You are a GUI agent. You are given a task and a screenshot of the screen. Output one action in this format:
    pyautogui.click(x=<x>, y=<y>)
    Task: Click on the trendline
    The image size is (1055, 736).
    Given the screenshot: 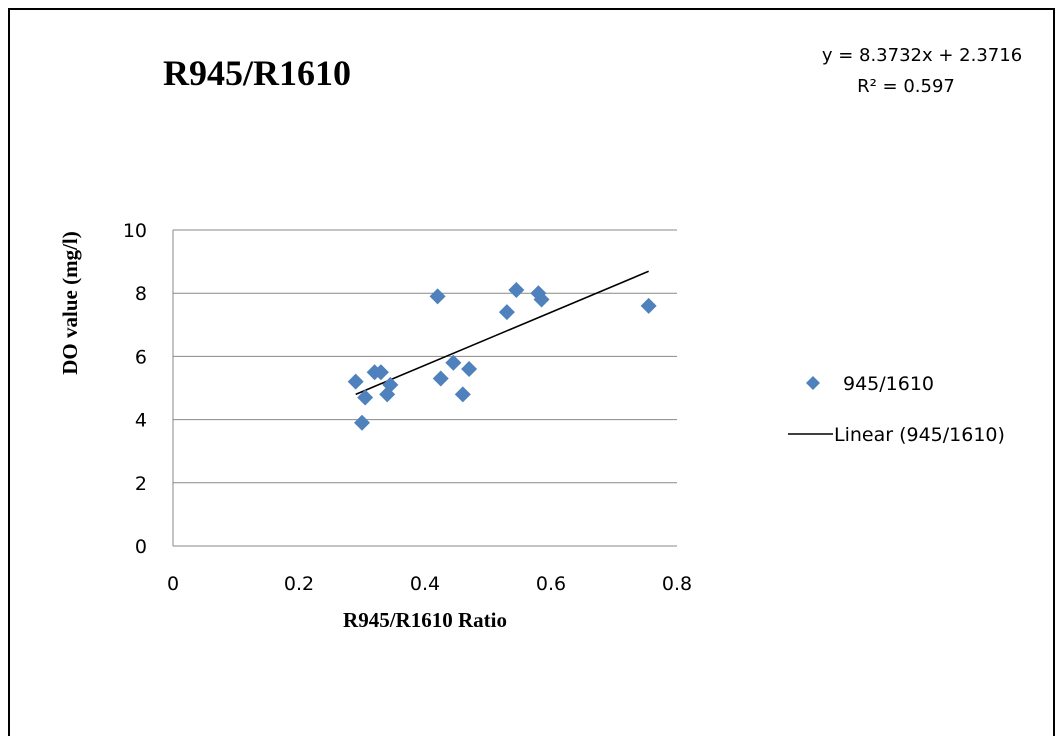 What is the action you would take?
    pyautogui.click(x=502, y=333)
    